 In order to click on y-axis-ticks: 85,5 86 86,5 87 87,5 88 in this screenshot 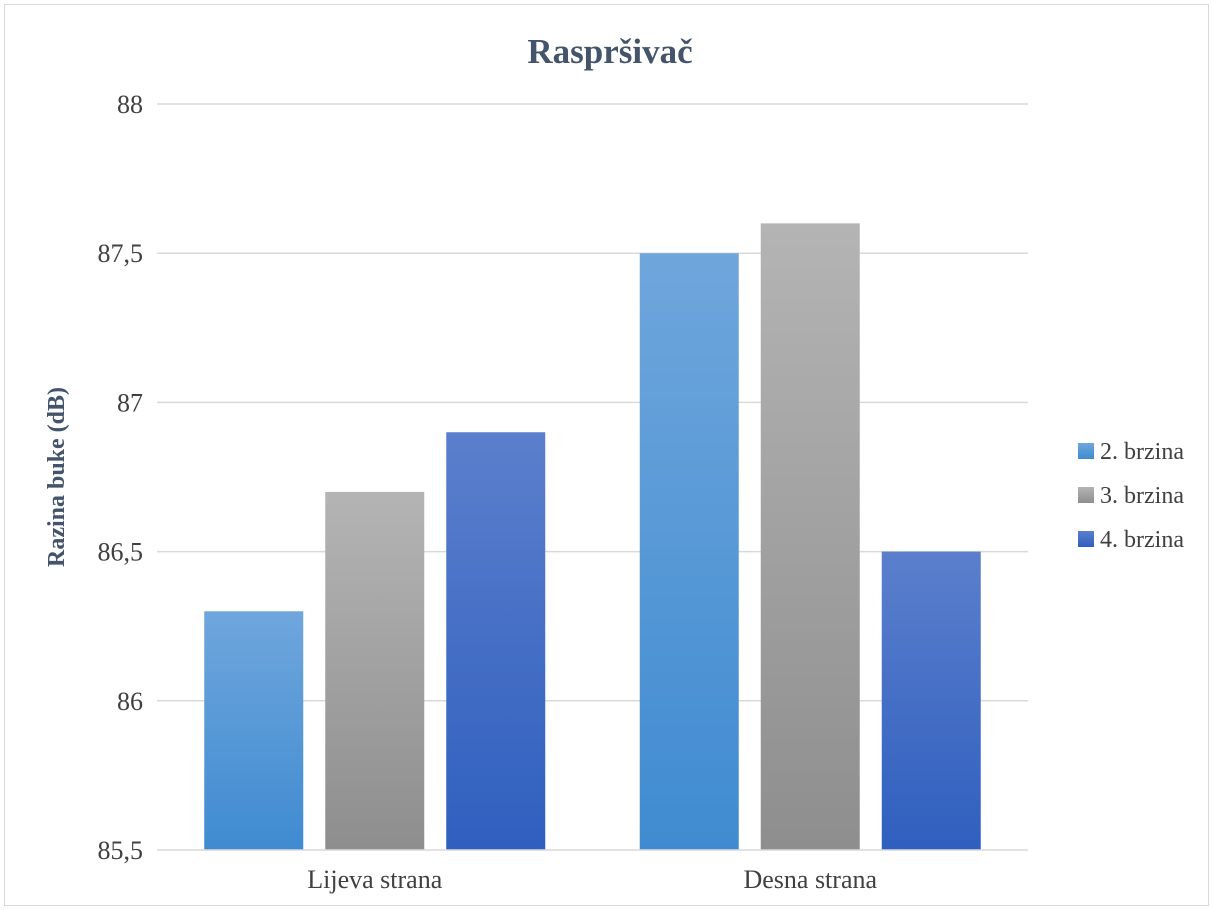, I will do `click(121, 477)`.